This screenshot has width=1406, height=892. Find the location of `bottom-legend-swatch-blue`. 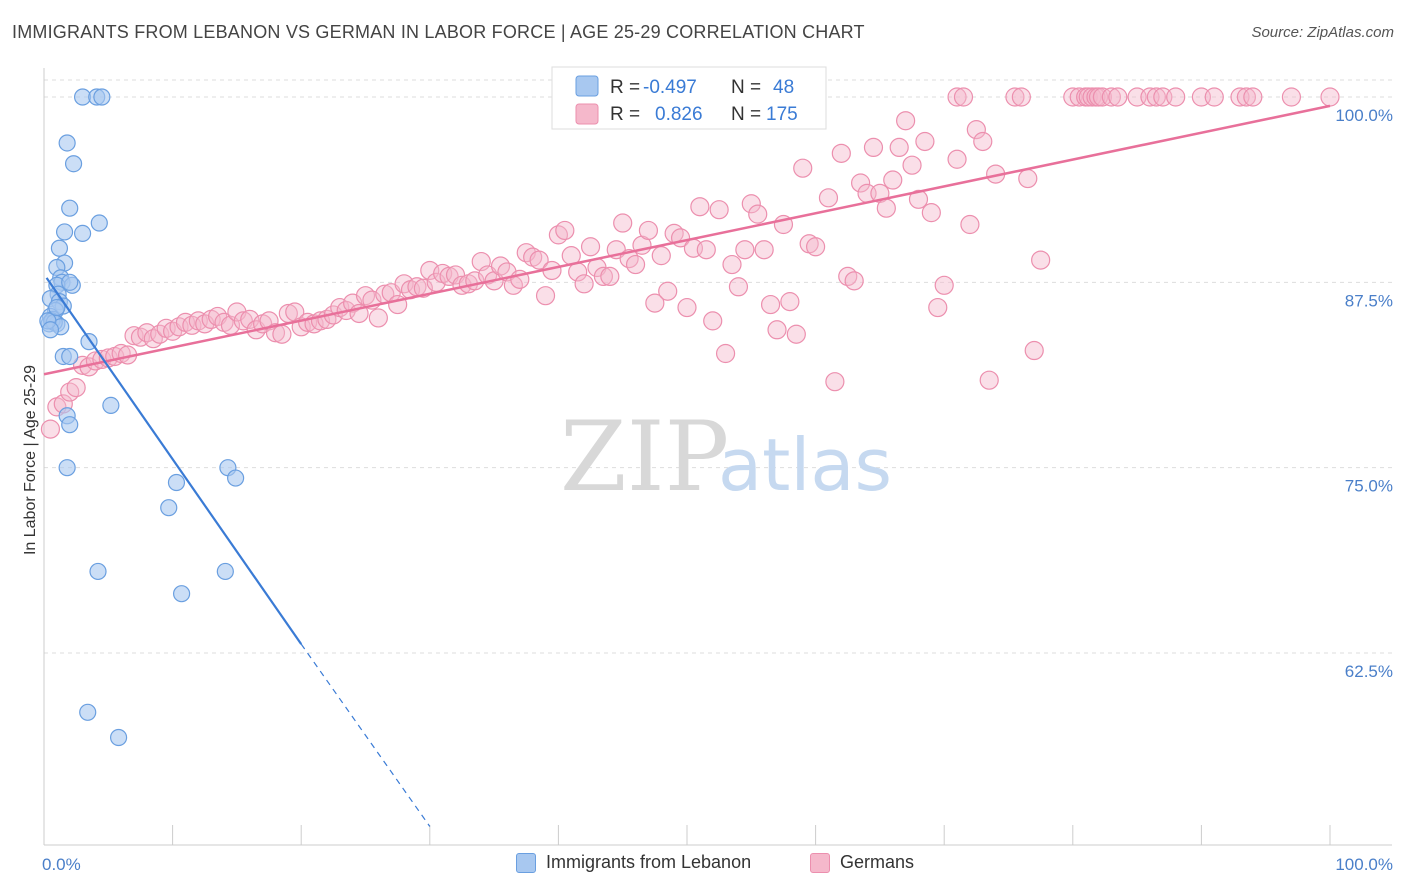

bottom-legend-swatch-blue is located at coordinates (526, 862).